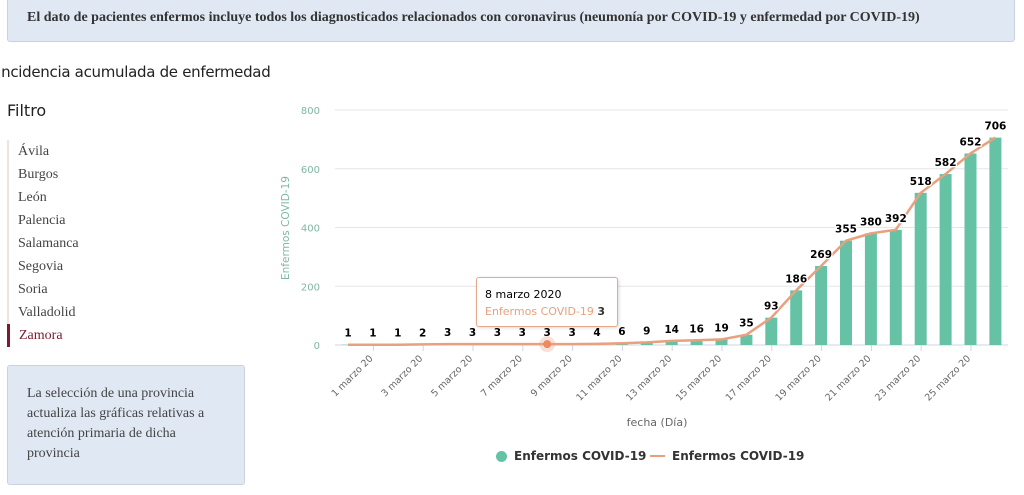  I want to click on province-item: Ávila, so click(34, 151).